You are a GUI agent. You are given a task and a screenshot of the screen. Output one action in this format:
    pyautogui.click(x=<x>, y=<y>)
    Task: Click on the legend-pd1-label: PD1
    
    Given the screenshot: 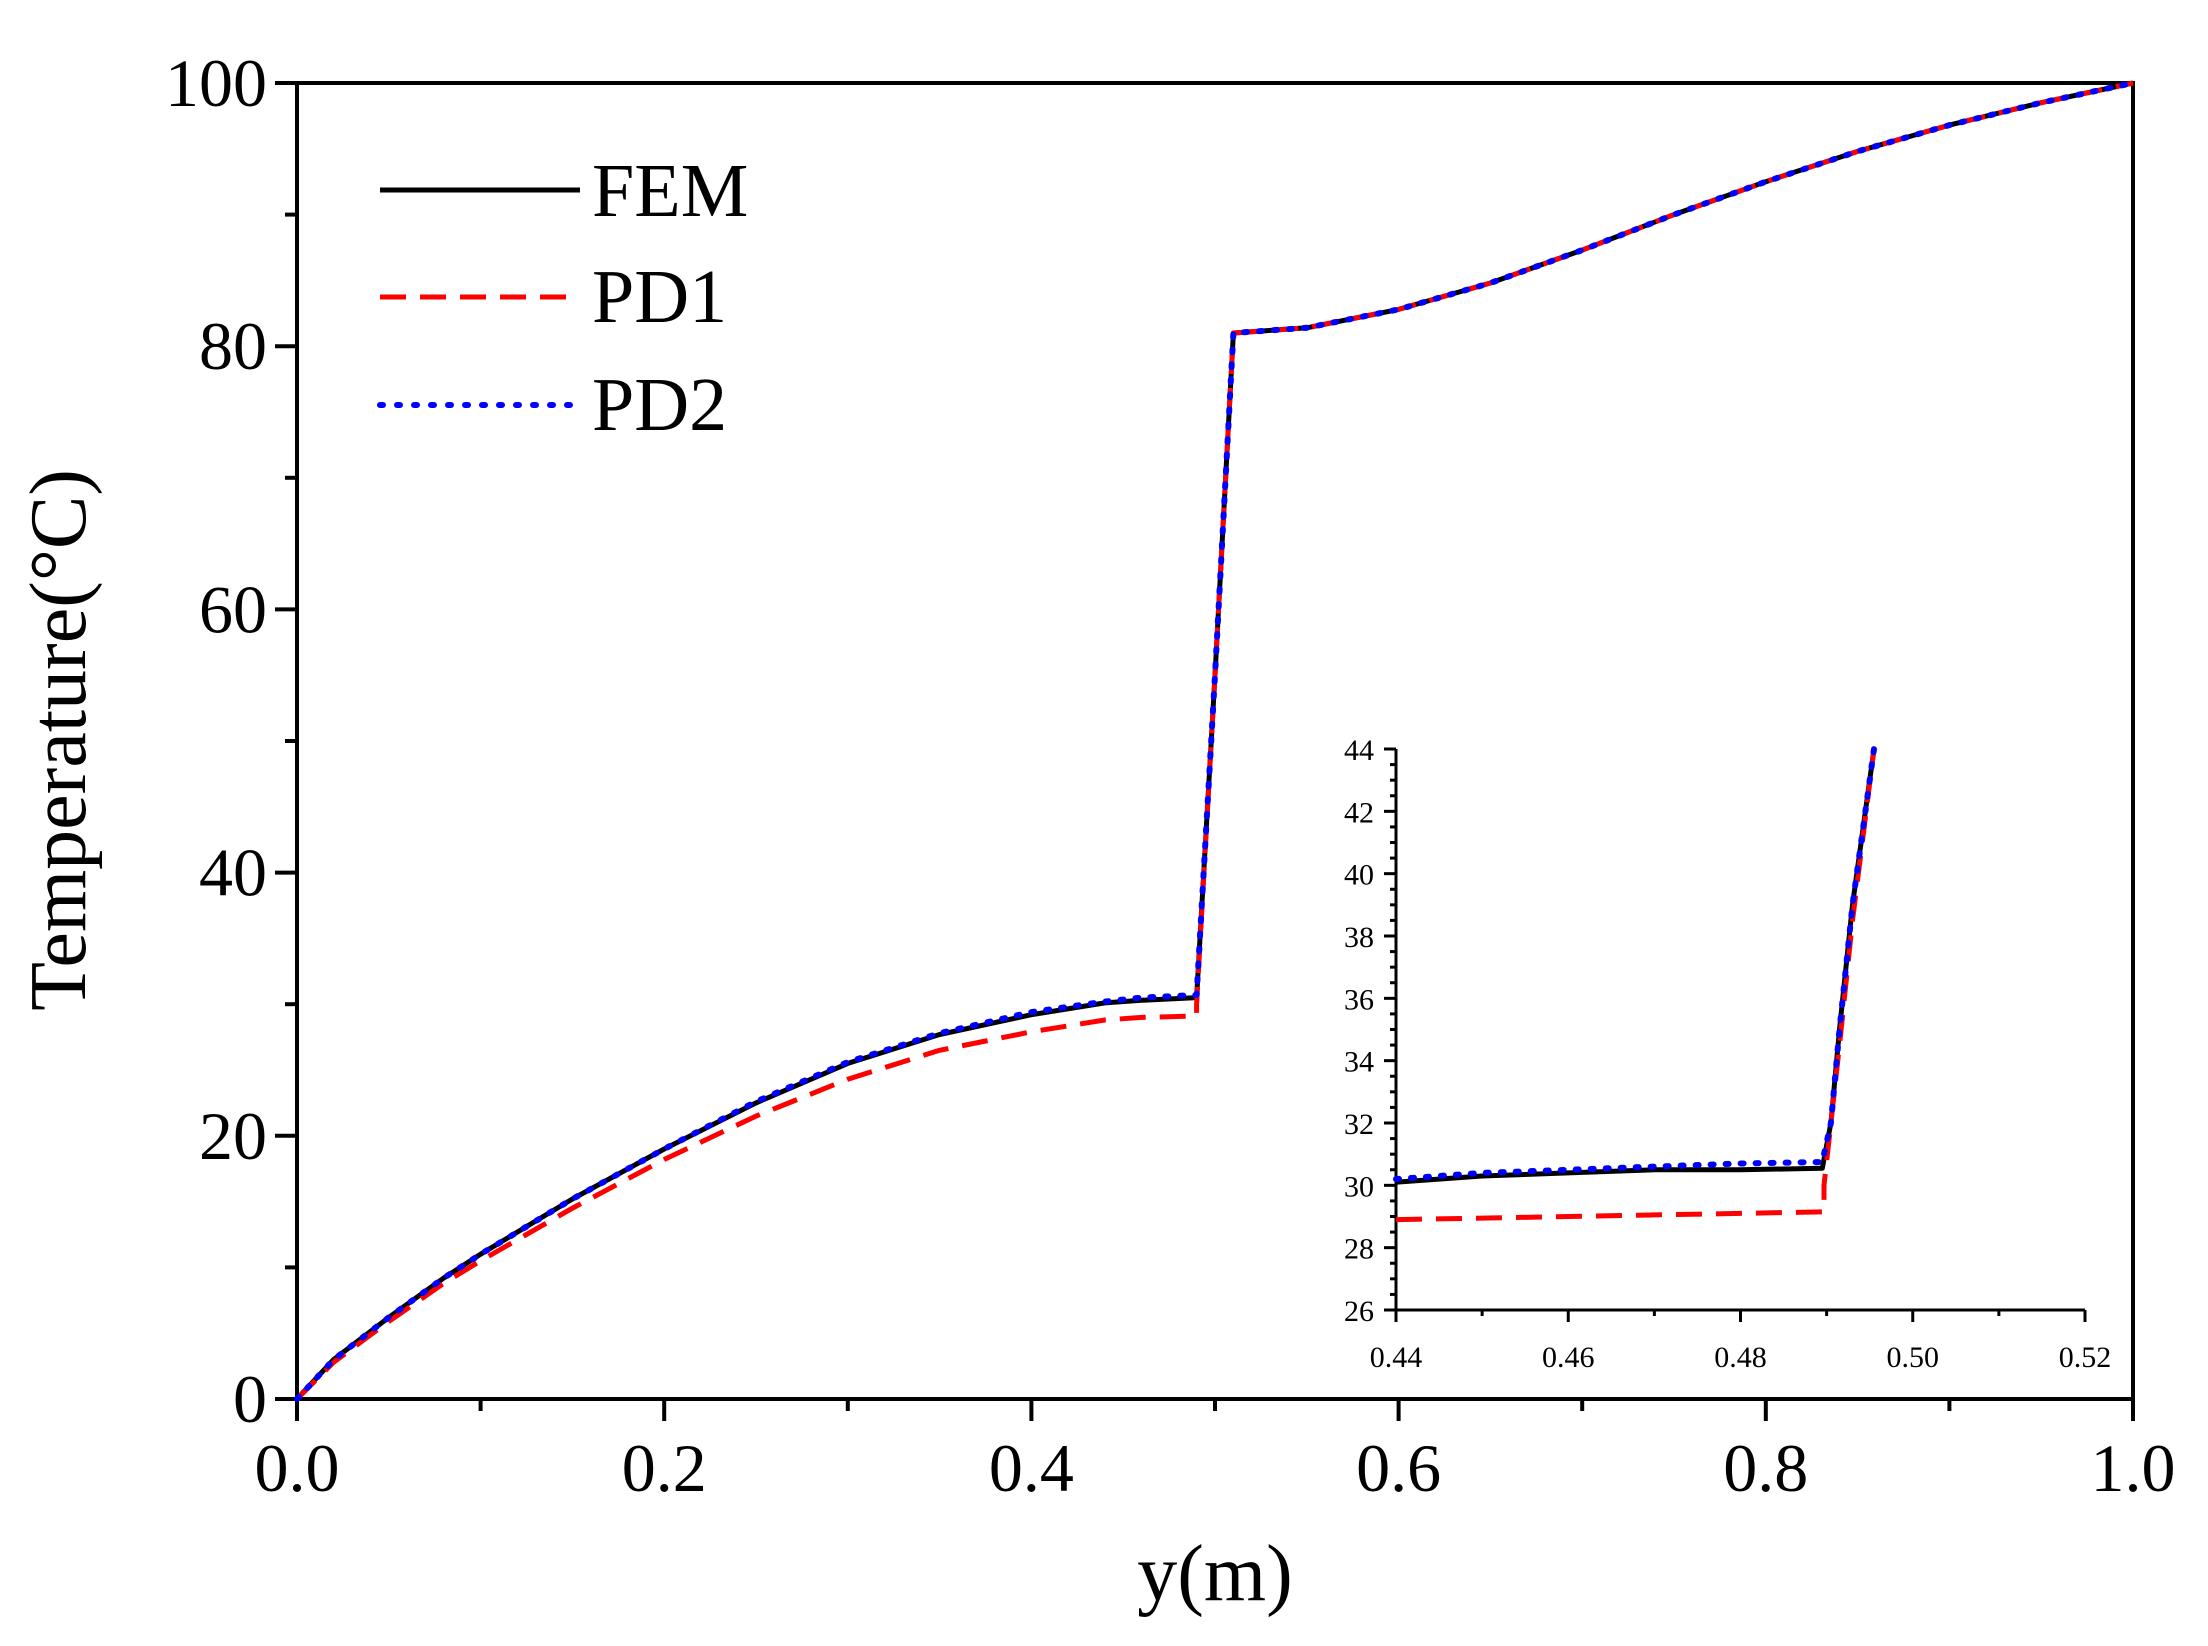 What is the action you would take?
    pyautogui.click(x=659, y=297)
    